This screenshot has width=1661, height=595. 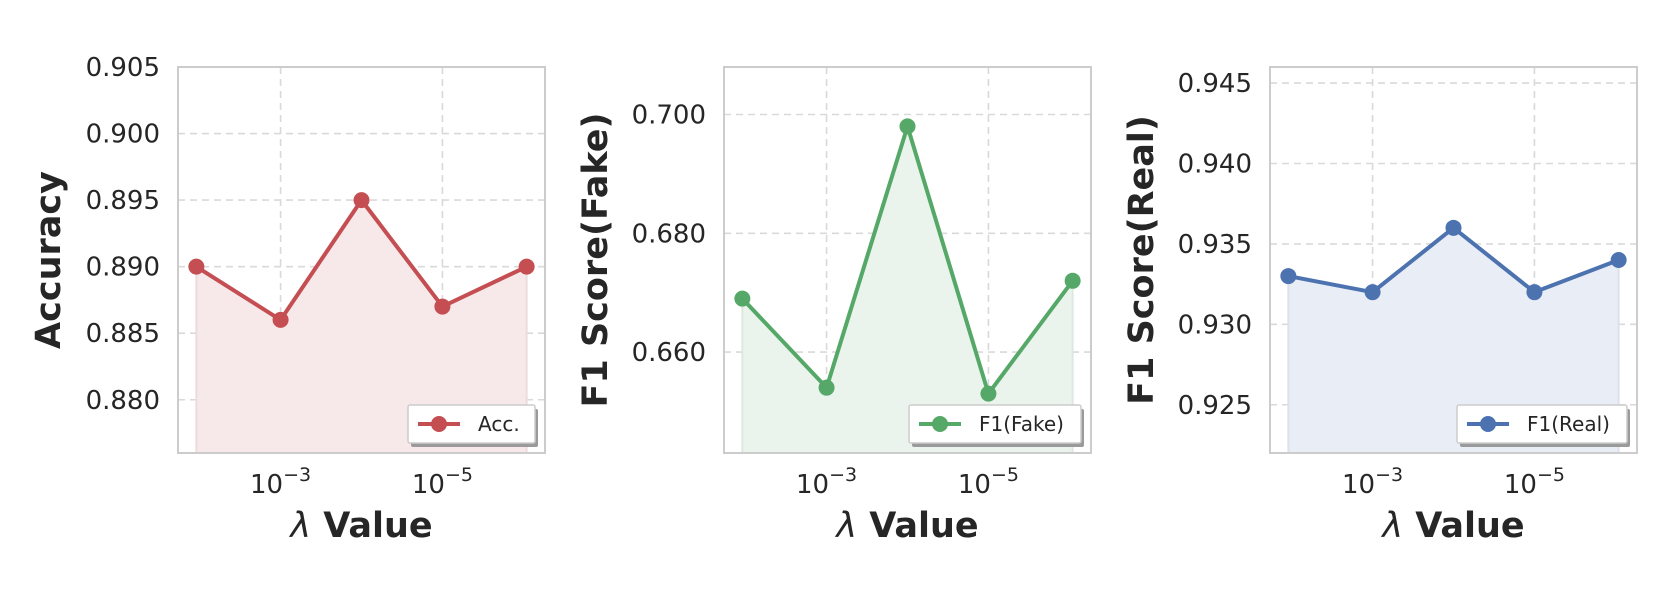 I want to click on y-tick-label: 0.880, so click(x=123, y=401).